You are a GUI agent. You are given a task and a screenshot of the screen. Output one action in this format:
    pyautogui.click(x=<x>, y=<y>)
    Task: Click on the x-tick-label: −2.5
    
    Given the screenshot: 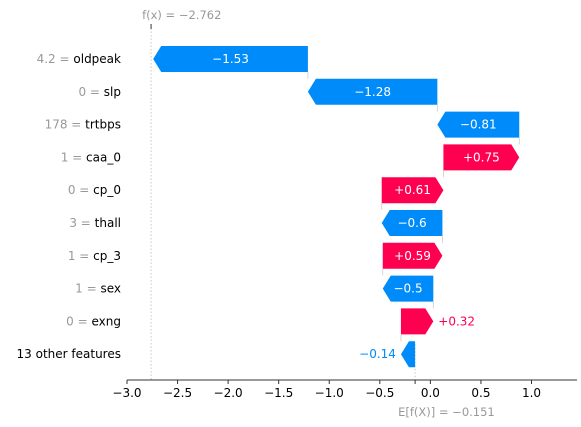 What is the action you would take?
    pyautogui.click(x=177, y=393)
    